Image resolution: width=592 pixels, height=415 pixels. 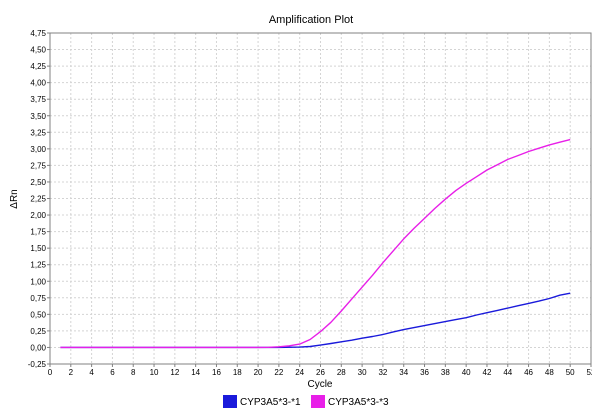 I want to click on x-tick-label: 28, so click(x=341, y=372).